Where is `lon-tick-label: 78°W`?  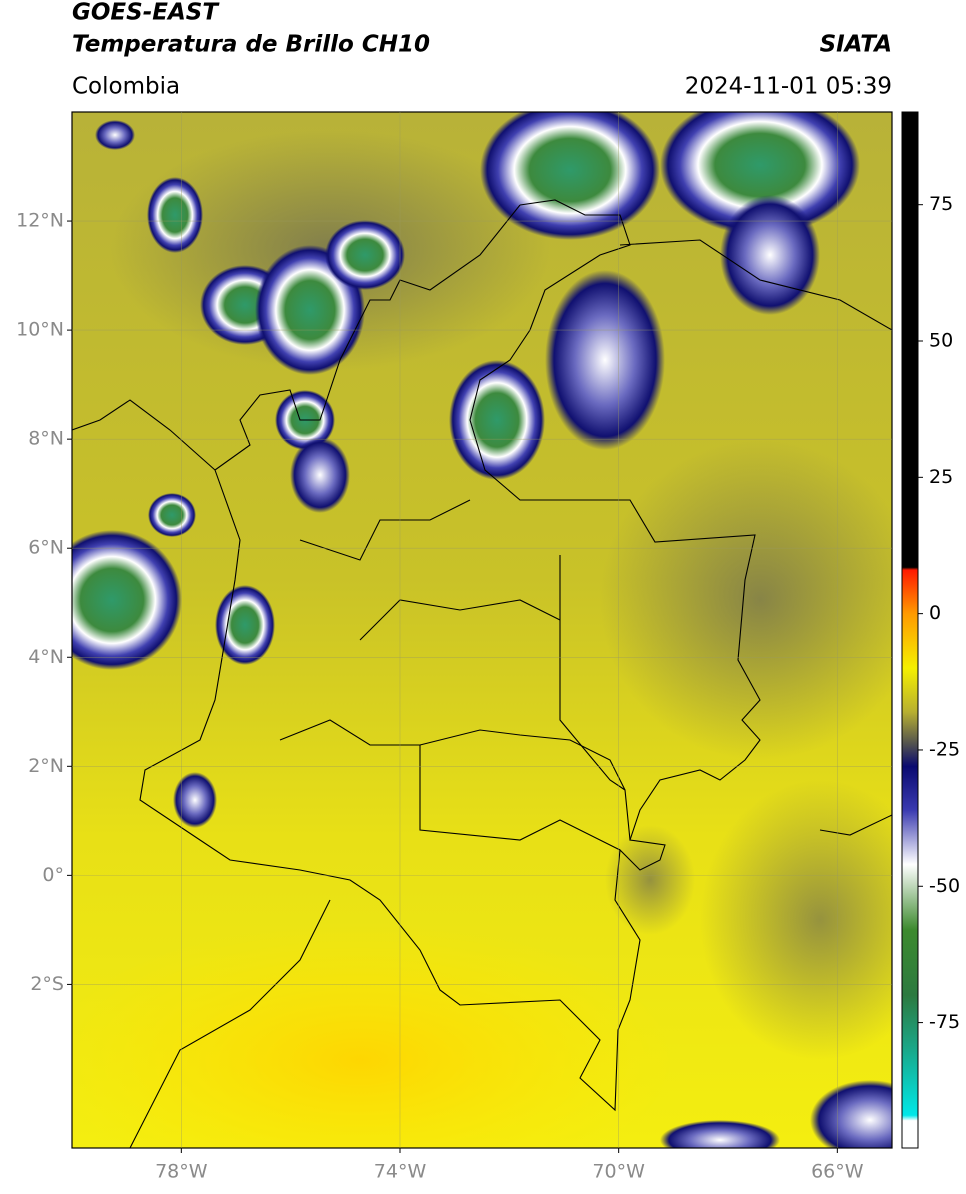
lon-tick-label: 78°W is located at coordinates (181, 1172).